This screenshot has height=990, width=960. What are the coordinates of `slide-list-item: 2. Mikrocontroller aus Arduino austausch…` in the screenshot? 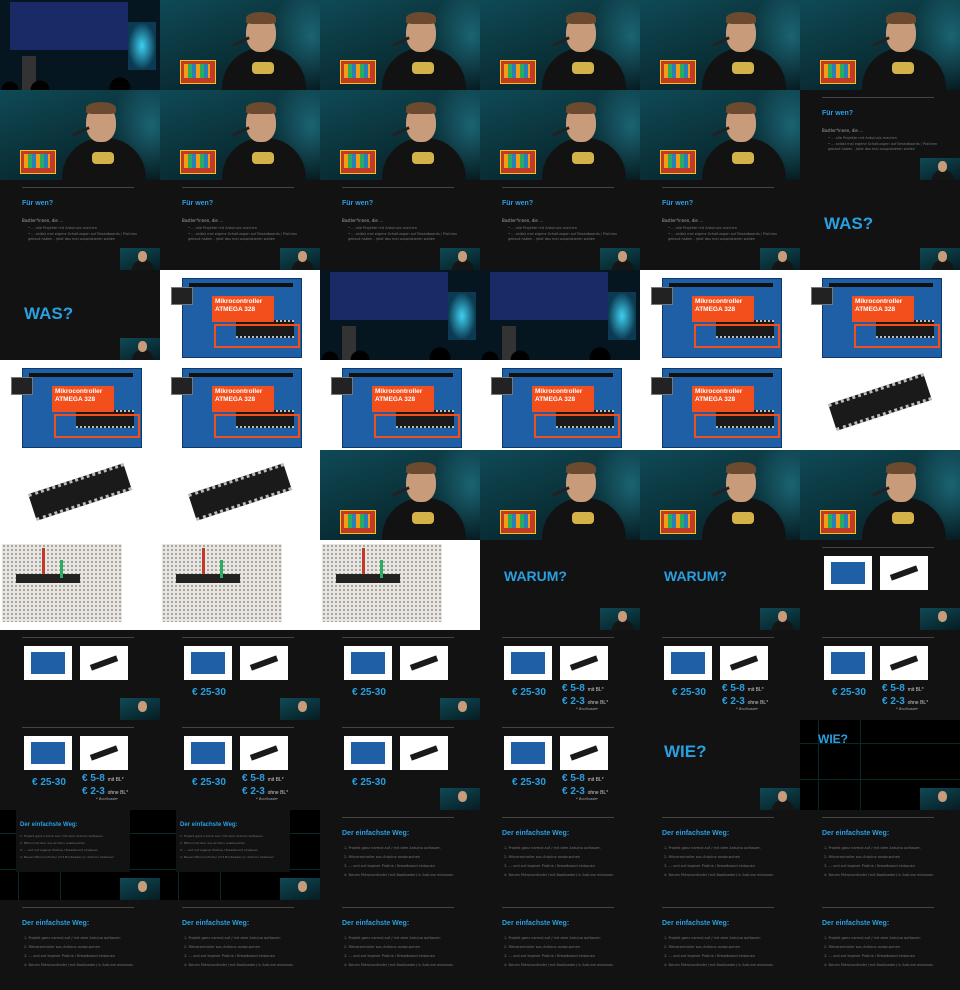 It's located at (213, 843).